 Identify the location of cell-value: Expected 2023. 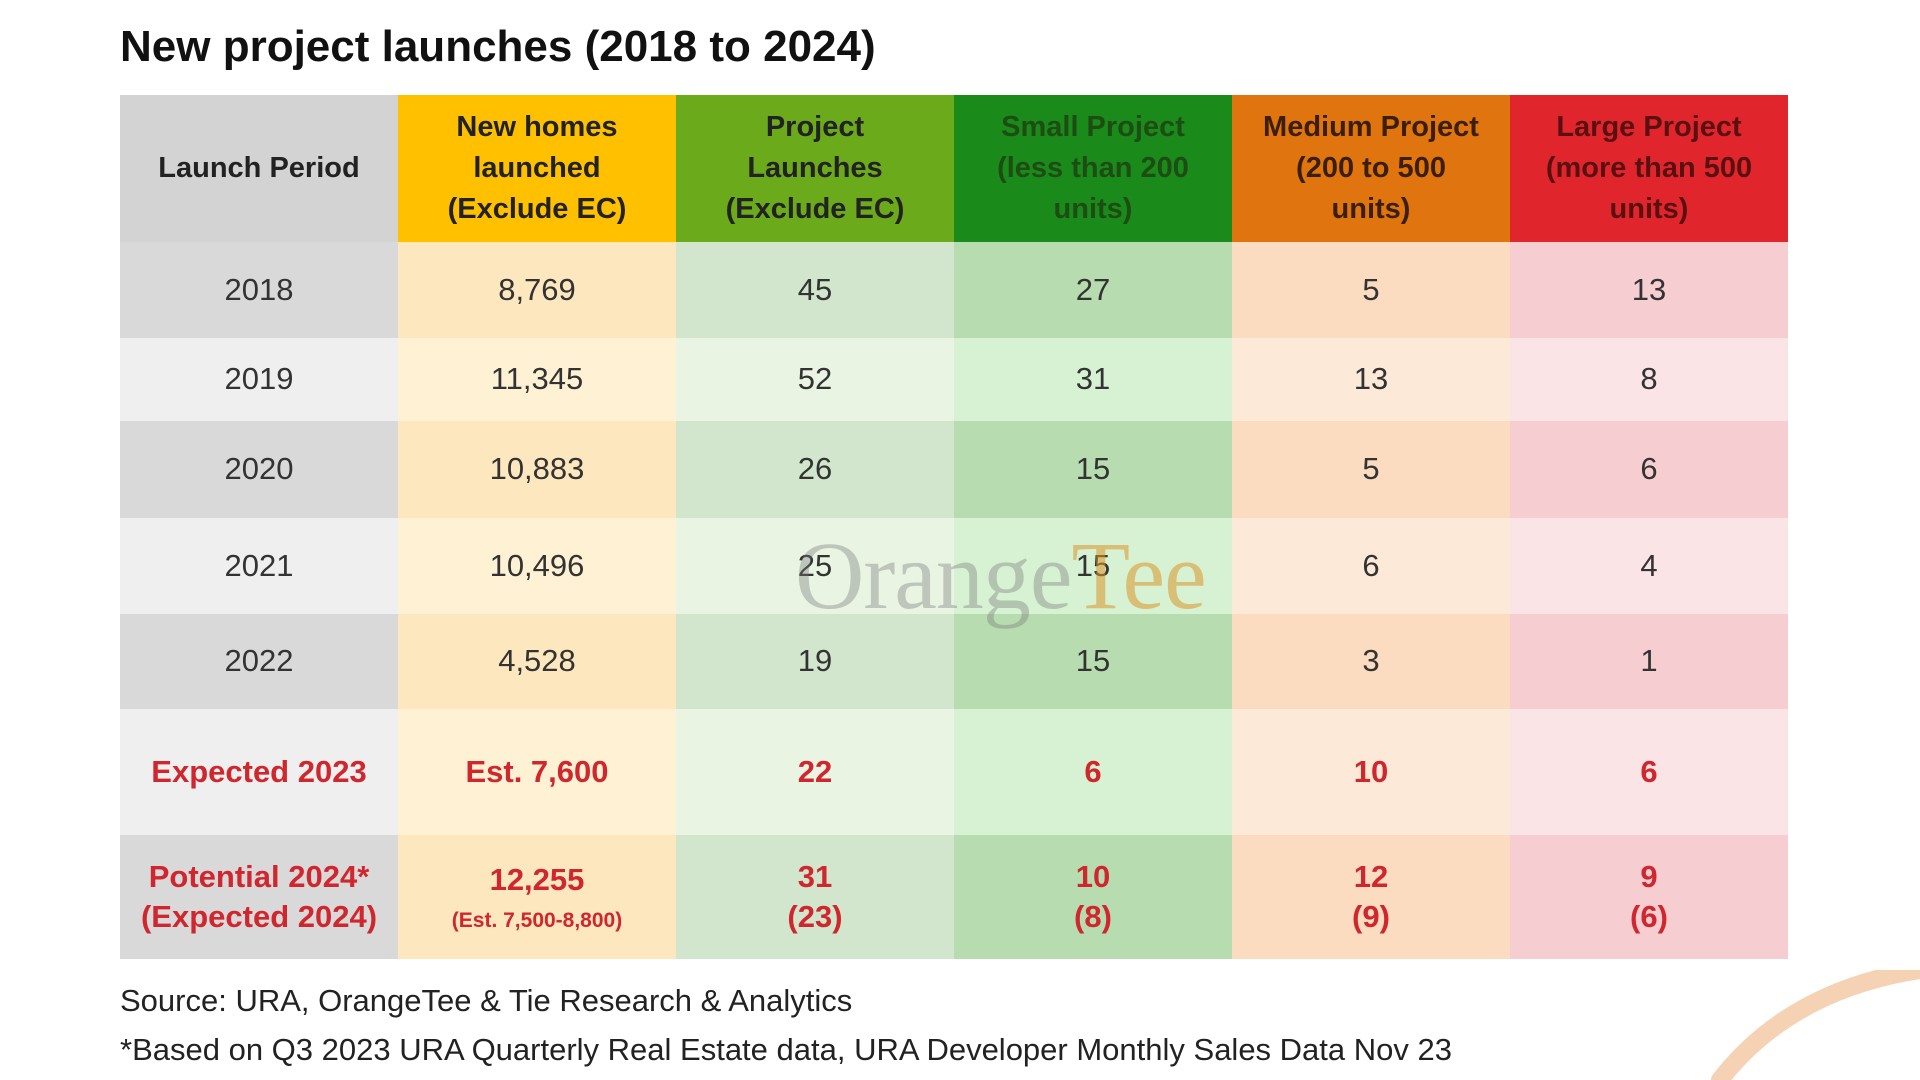
(259, 771).